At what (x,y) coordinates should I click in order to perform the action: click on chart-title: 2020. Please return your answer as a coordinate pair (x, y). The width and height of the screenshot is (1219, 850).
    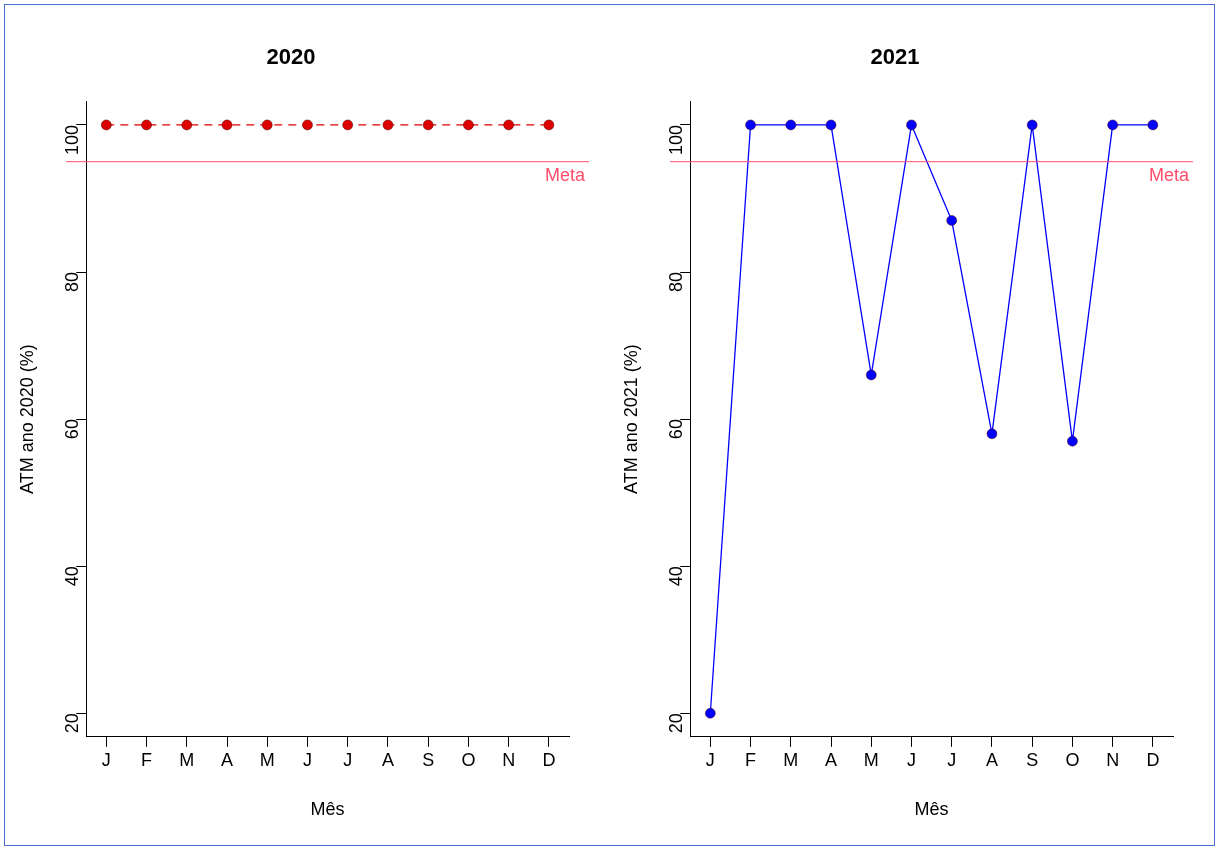
    Looking at the image, I should click on (291, 57).